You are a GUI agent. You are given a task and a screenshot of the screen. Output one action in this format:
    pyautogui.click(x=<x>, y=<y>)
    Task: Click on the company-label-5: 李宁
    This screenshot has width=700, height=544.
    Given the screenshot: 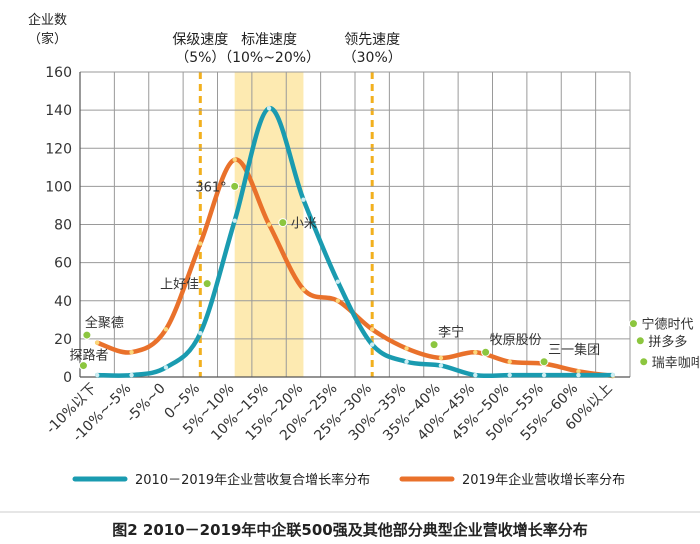 What is the action you would take?
    pyautogui.click(x=451, y=333)
    